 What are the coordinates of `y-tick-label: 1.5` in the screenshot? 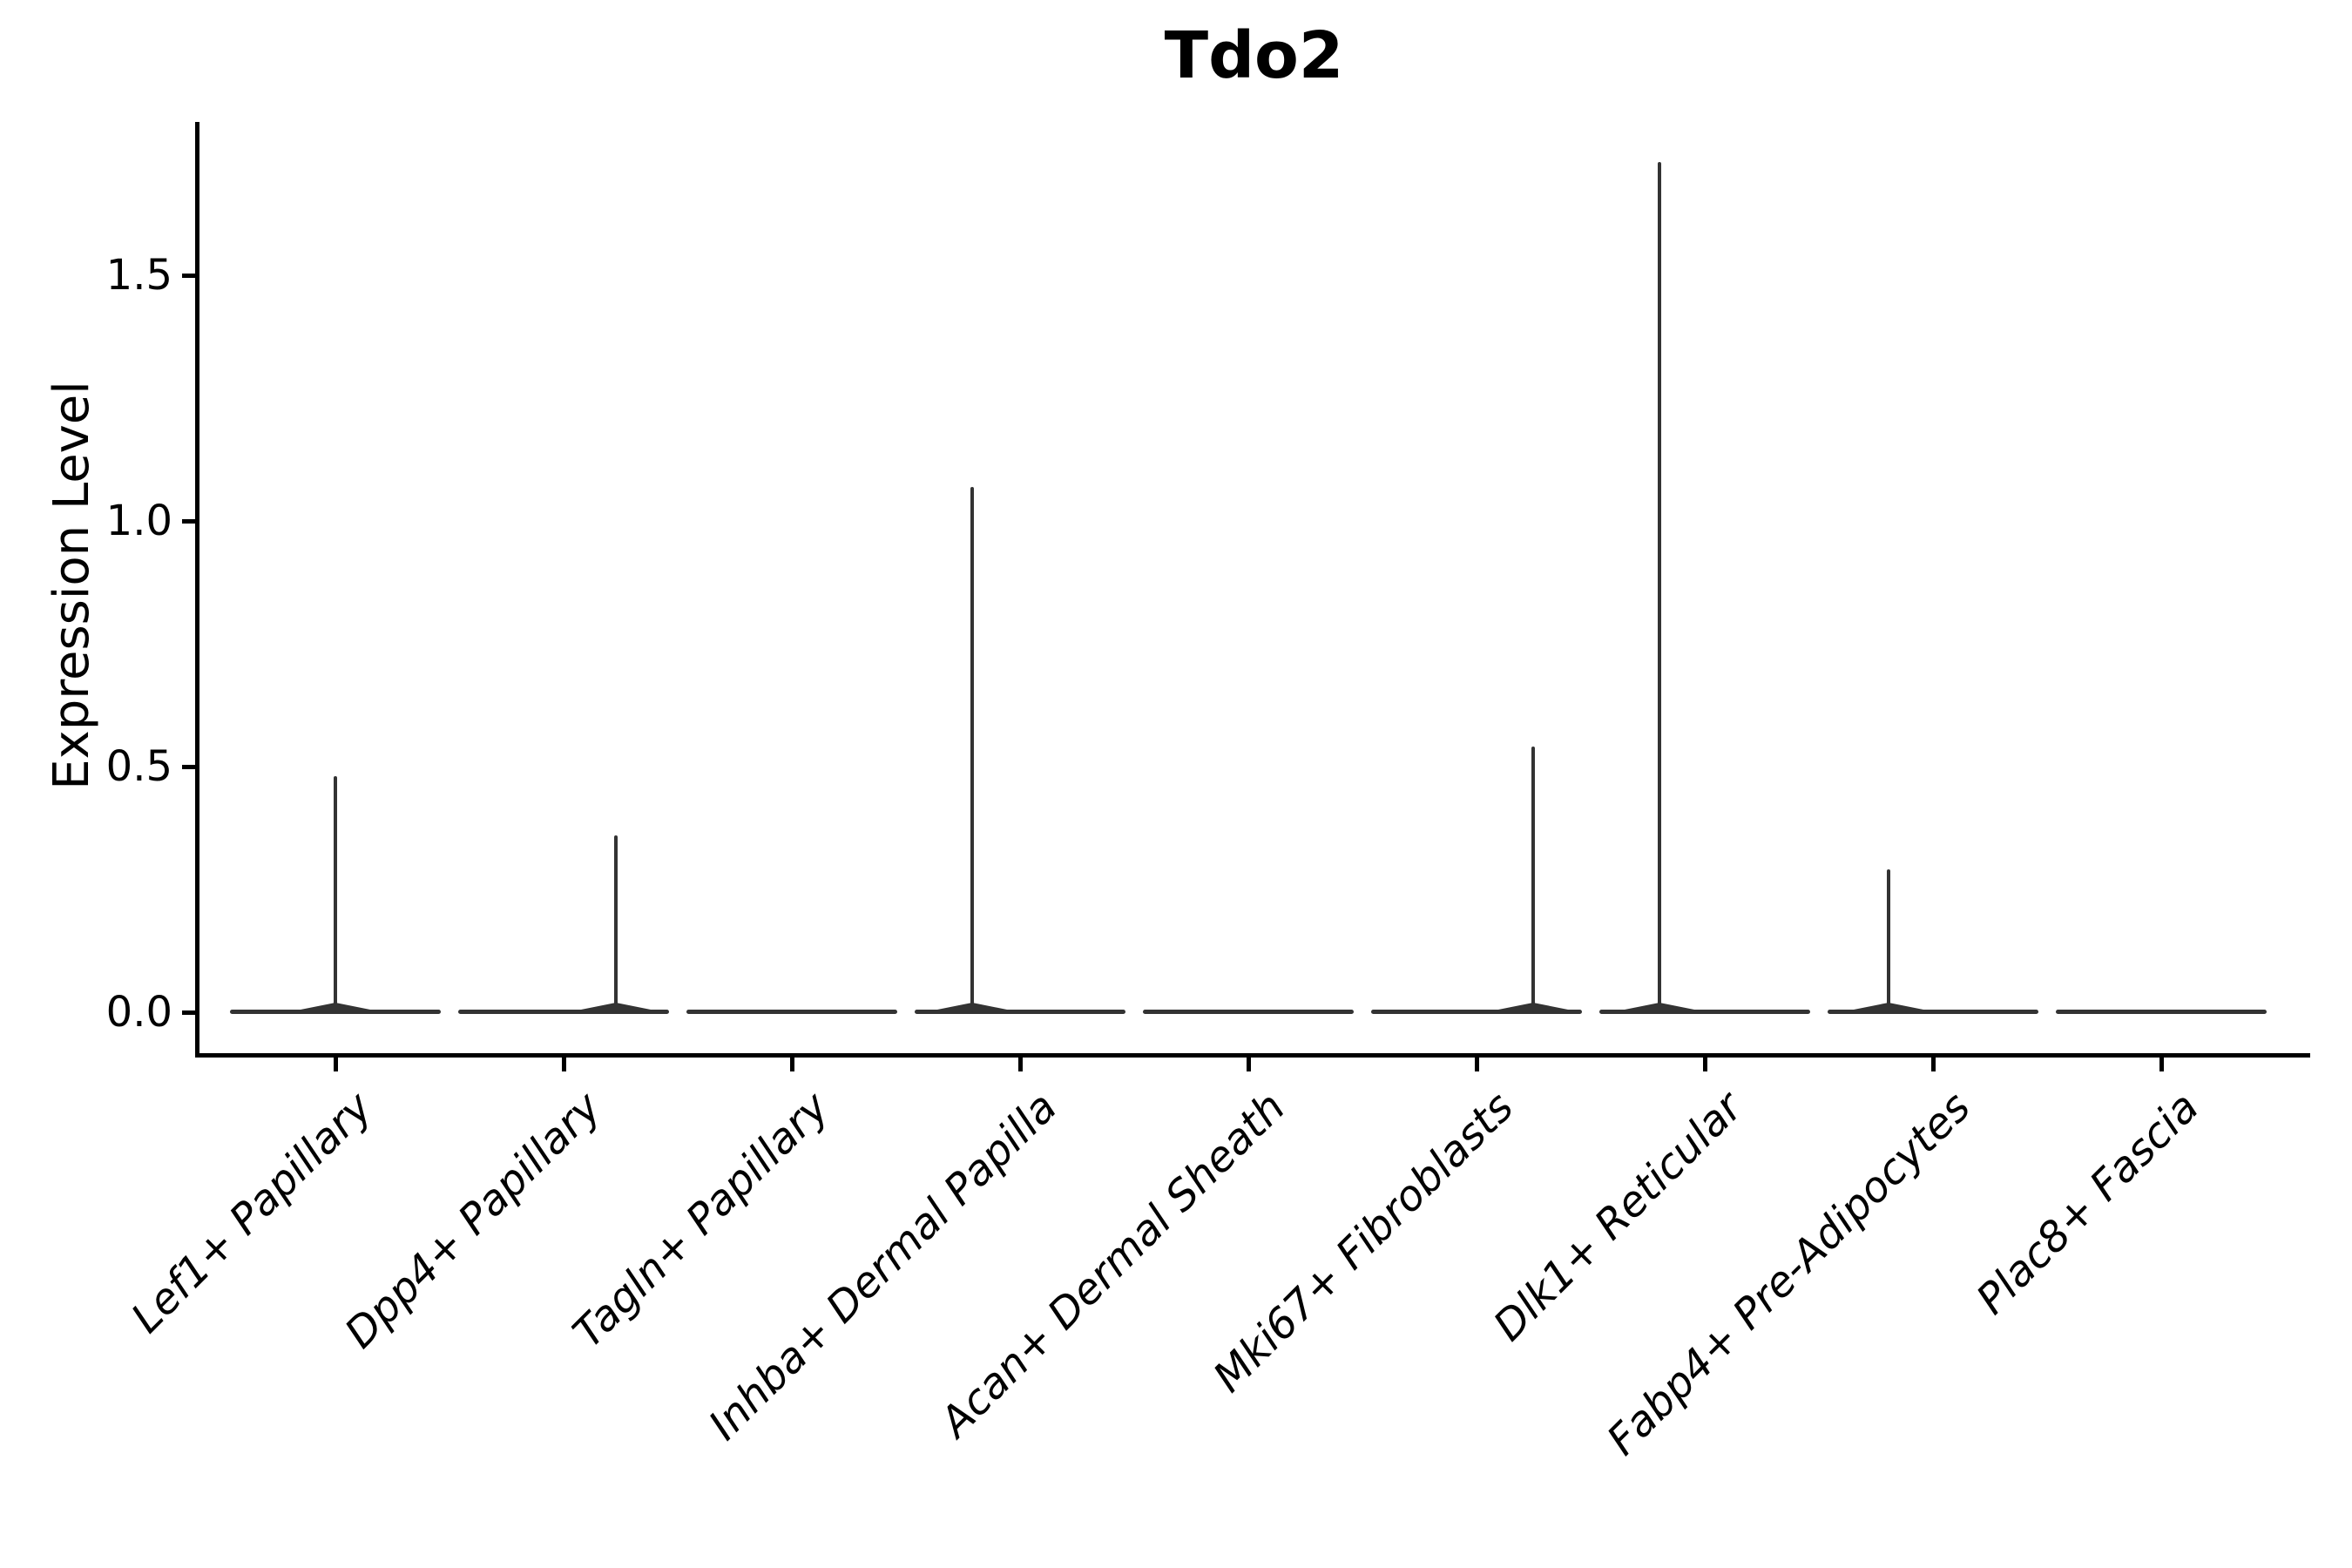 It's located at (138, 275).